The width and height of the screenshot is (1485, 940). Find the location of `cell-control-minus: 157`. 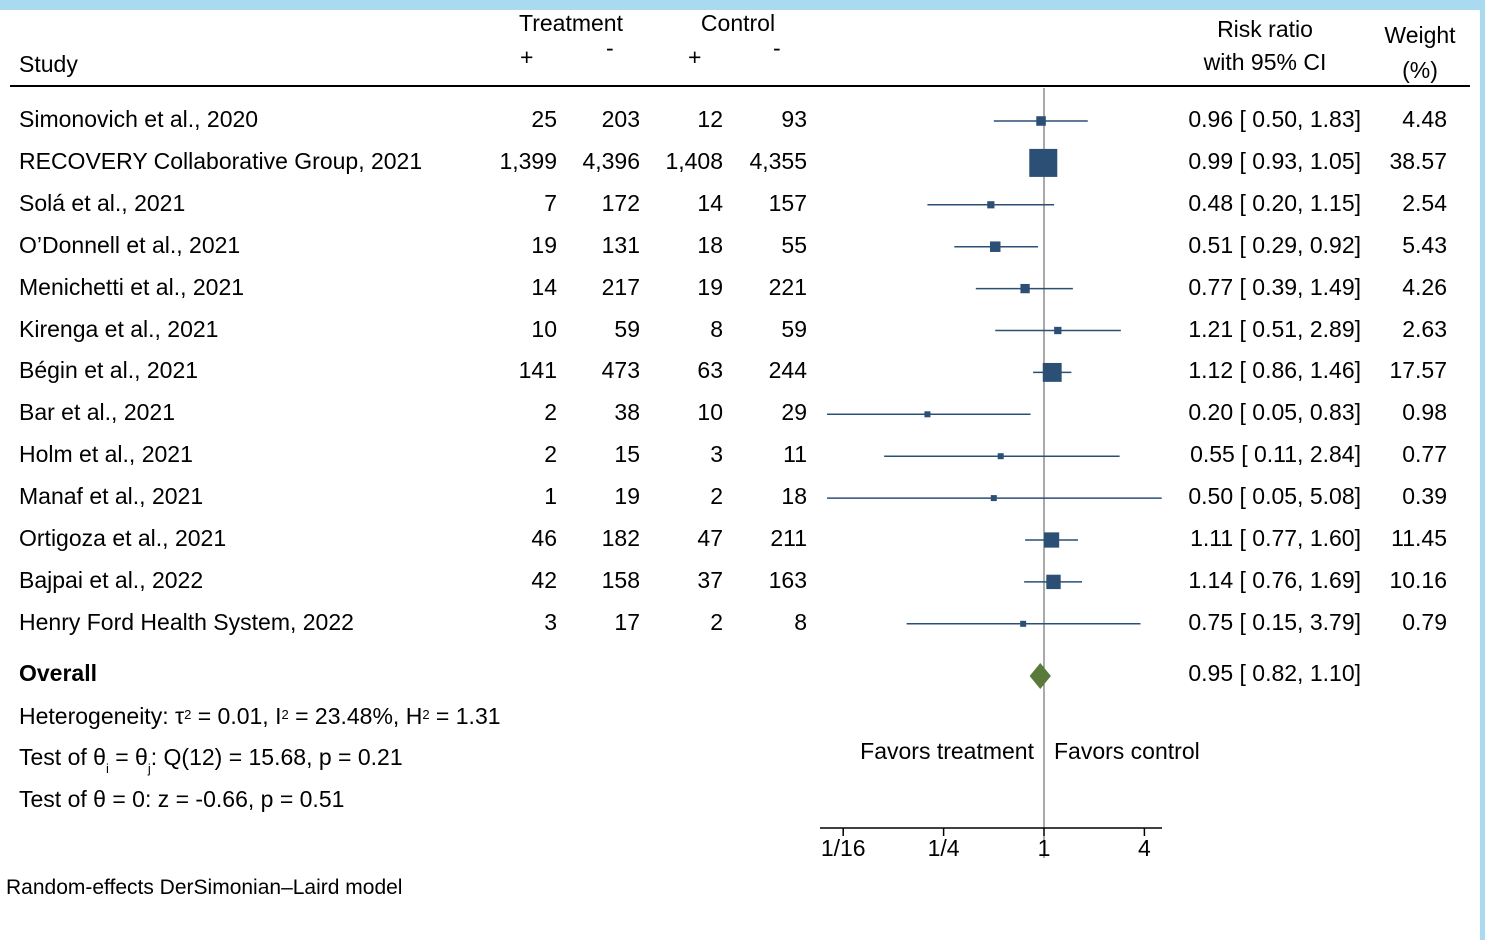

cell-control-minus: 157 is located at coordinates (787, 202).